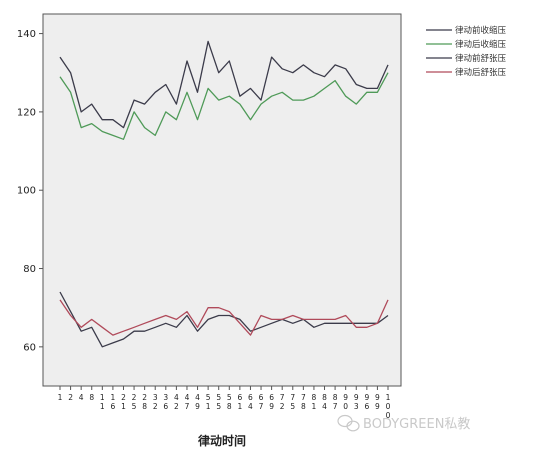 This screenshot has width=541, height=456. What do you see at coordinates (70, 397) in the screenshot?
I see `x-tick-label: 2` at bounding box center [70, 397].